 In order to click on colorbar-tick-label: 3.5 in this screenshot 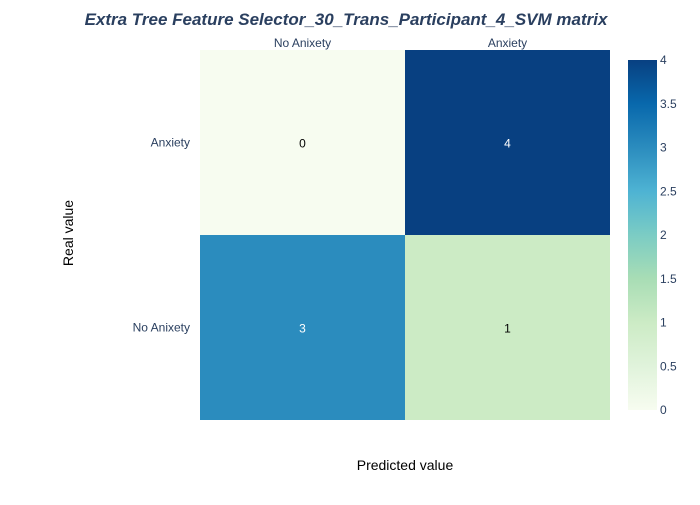, I will do `click(668, 104)`.